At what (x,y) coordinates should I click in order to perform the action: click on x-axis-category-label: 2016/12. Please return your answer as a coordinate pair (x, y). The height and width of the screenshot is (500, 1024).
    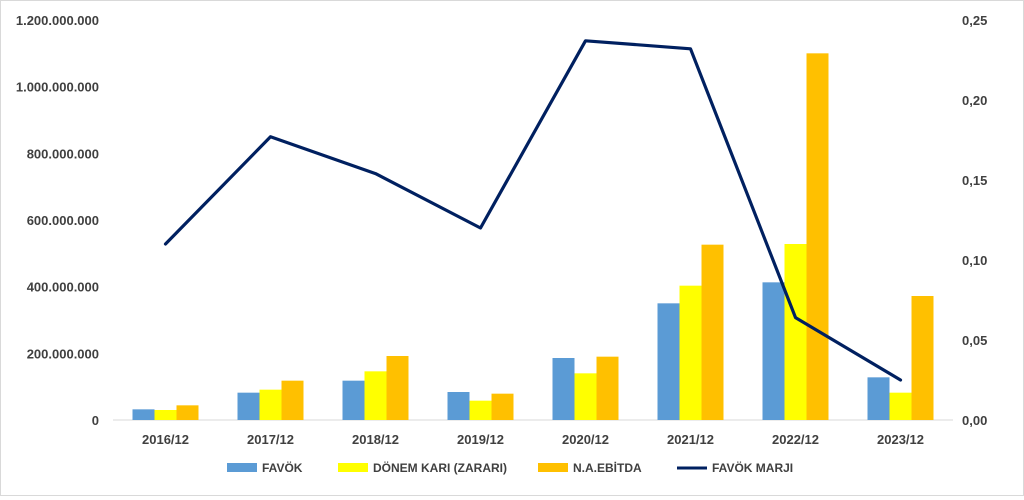
    Looking at the image, I should click on (165, 439).